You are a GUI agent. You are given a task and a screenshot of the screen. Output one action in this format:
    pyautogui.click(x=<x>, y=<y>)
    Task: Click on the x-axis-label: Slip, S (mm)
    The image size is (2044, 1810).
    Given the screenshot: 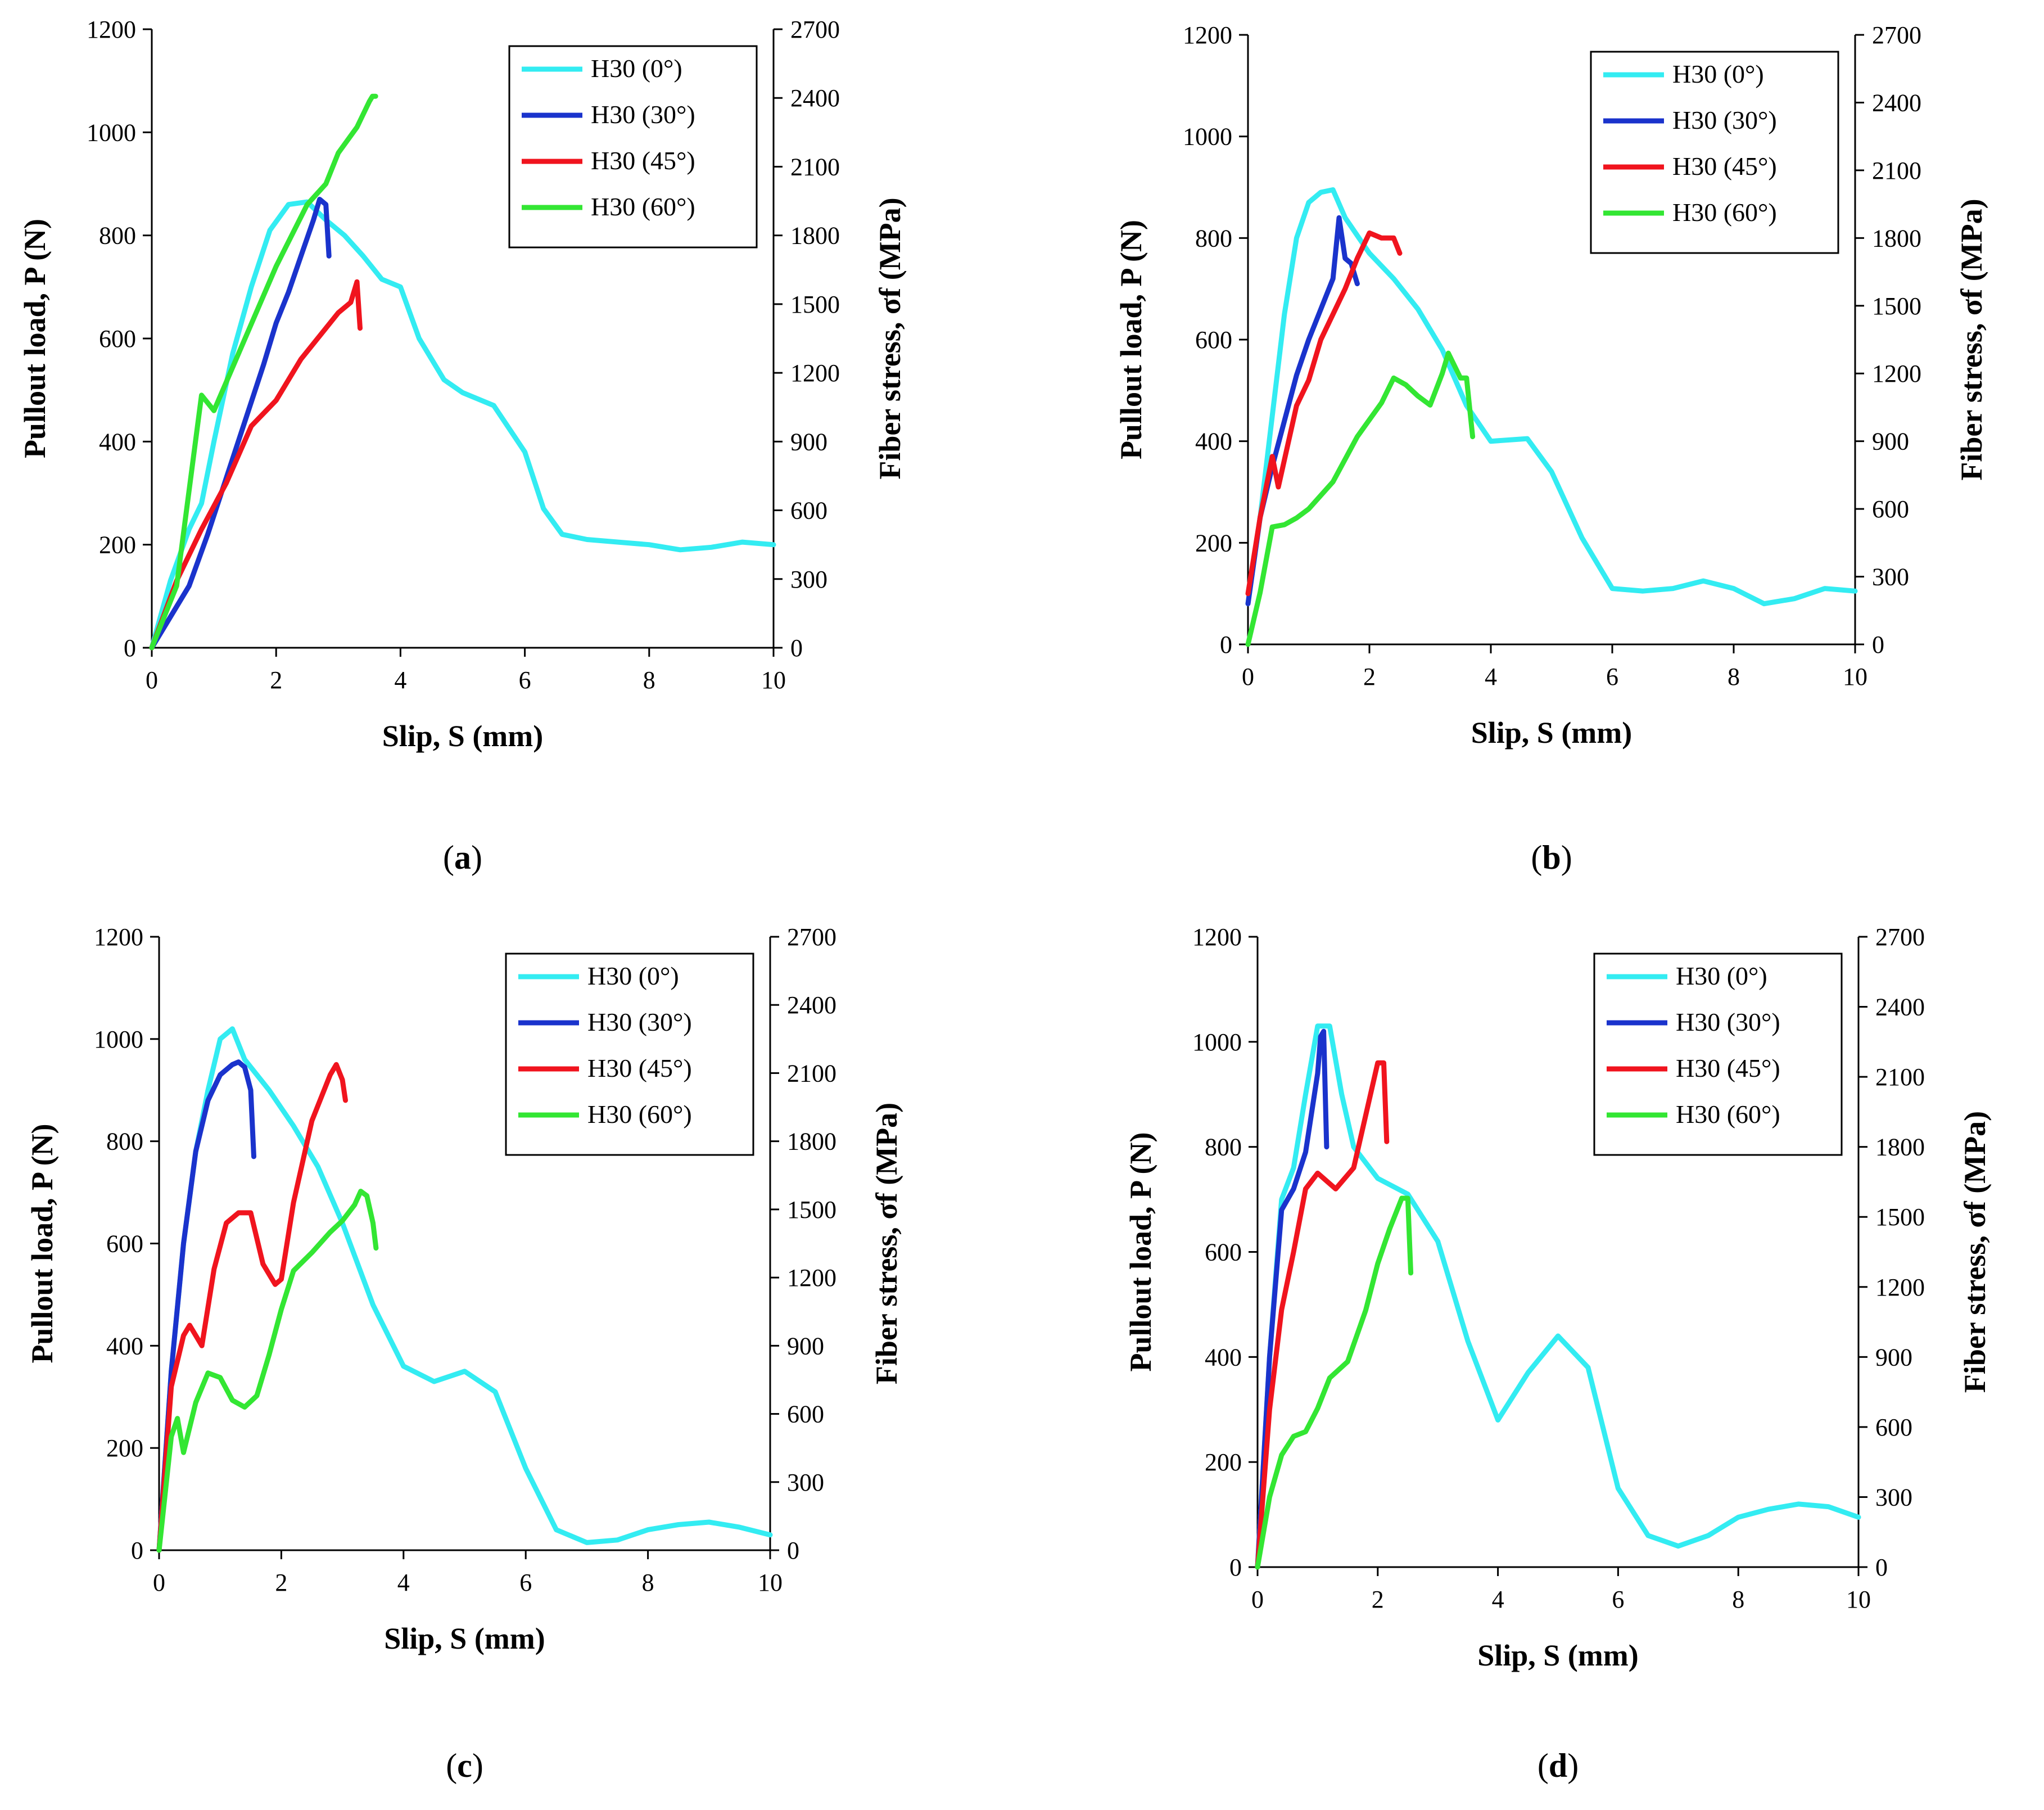 What is the action you would take?
    pyautogui.click(x=463, y=736)
    